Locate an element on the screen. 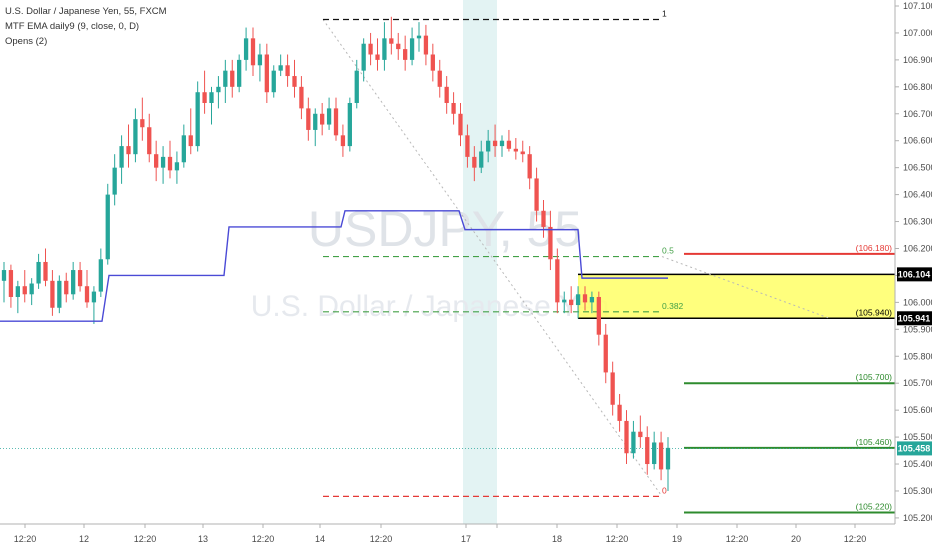 The height and width of the screenshot is (550, 932). y-tick-label: 105.800 is located at coordinates (917, 356).